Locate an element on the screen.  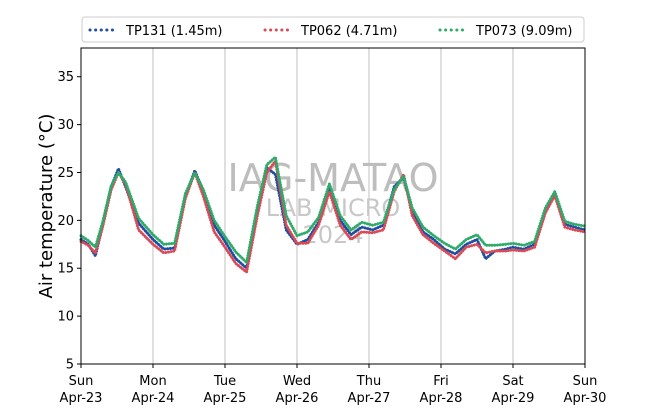
x-tick-label-date: Apr-24 is located at coordinates (153, 398).